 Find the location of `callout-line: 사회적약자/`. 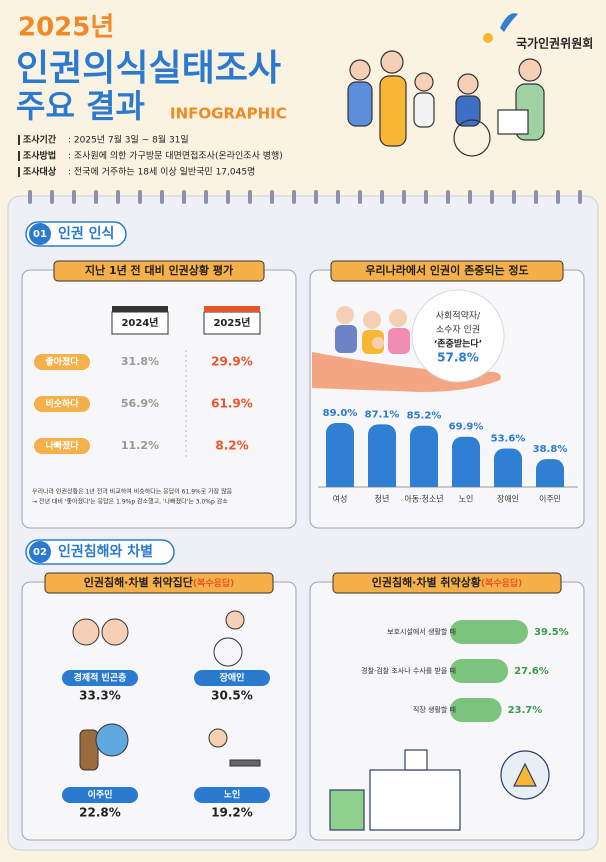

callout-line: 사회적약자/ is located at coordinates (458, 316).